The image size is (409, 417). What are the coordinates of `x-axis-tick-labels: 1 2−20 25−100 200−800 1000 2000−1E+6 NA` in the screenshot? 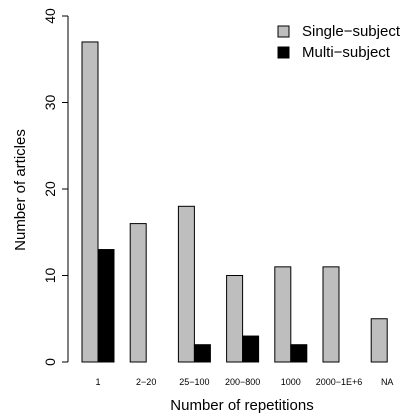 It's located at (244, 382).